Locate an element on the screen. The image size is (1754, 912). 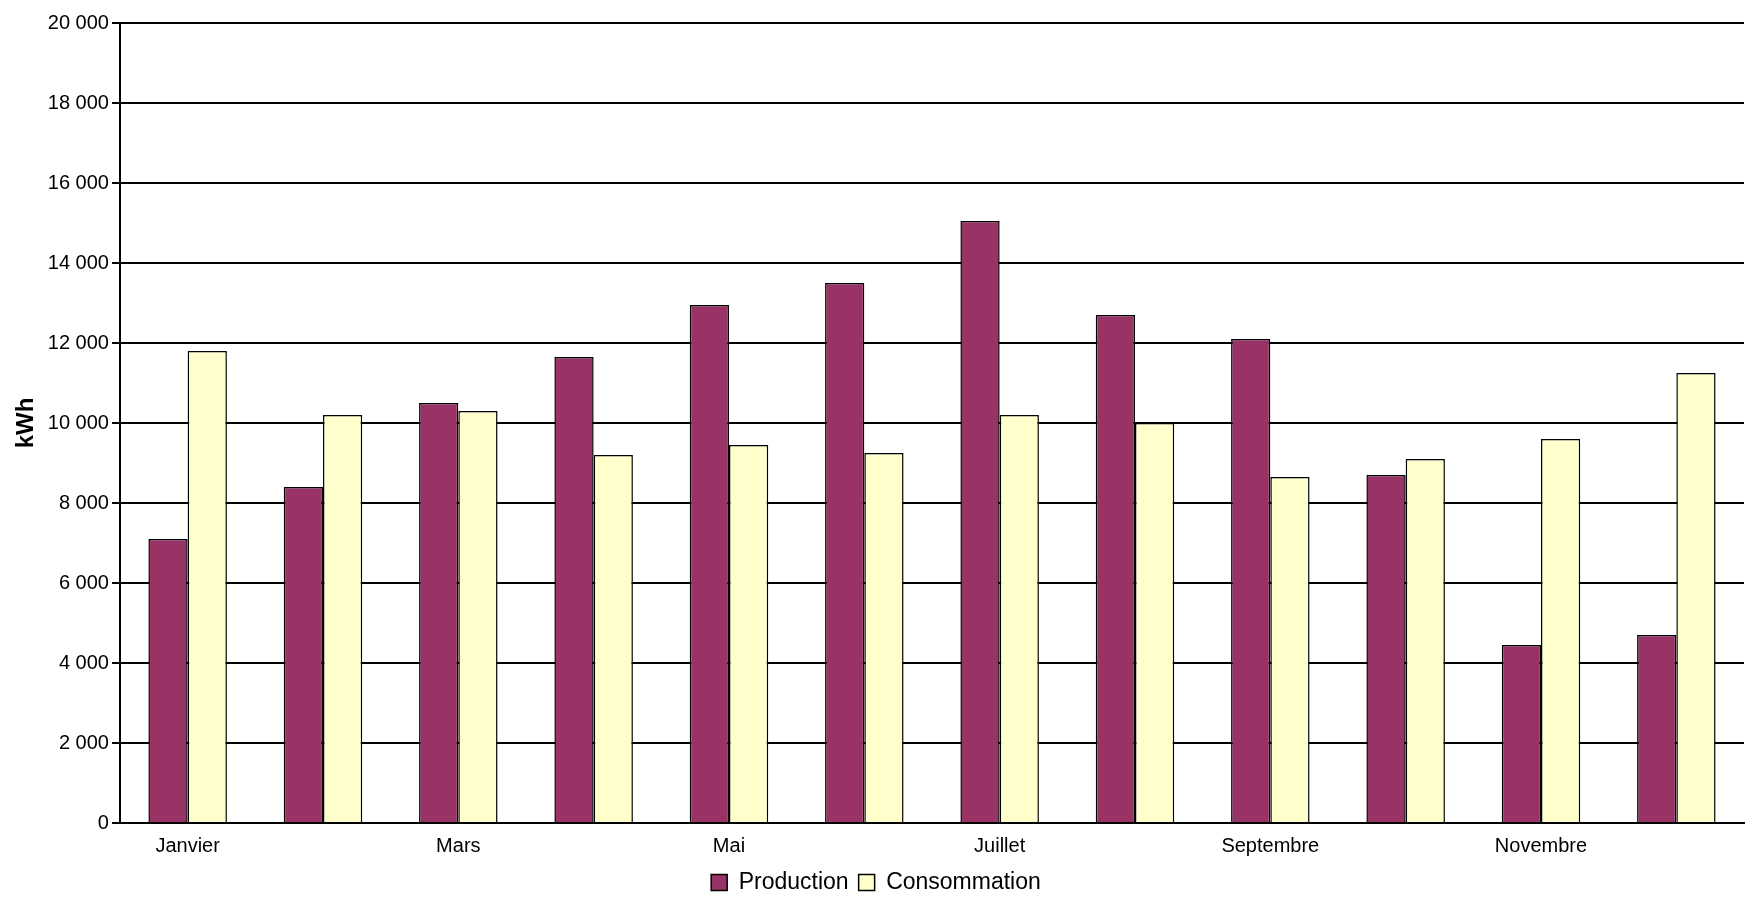
legend-label: Production is located at coordinates (793, 880).